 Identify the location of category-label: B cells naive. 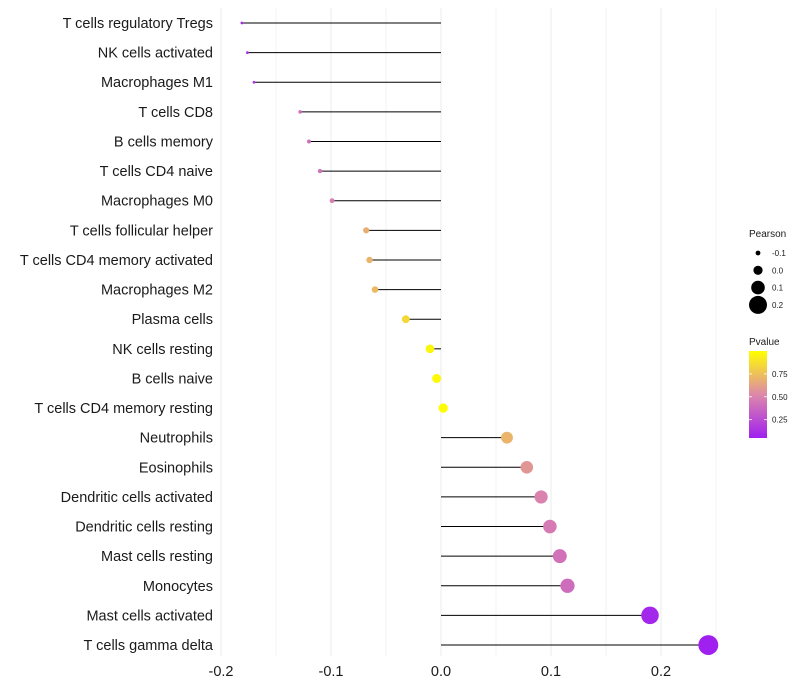
(172, 379).